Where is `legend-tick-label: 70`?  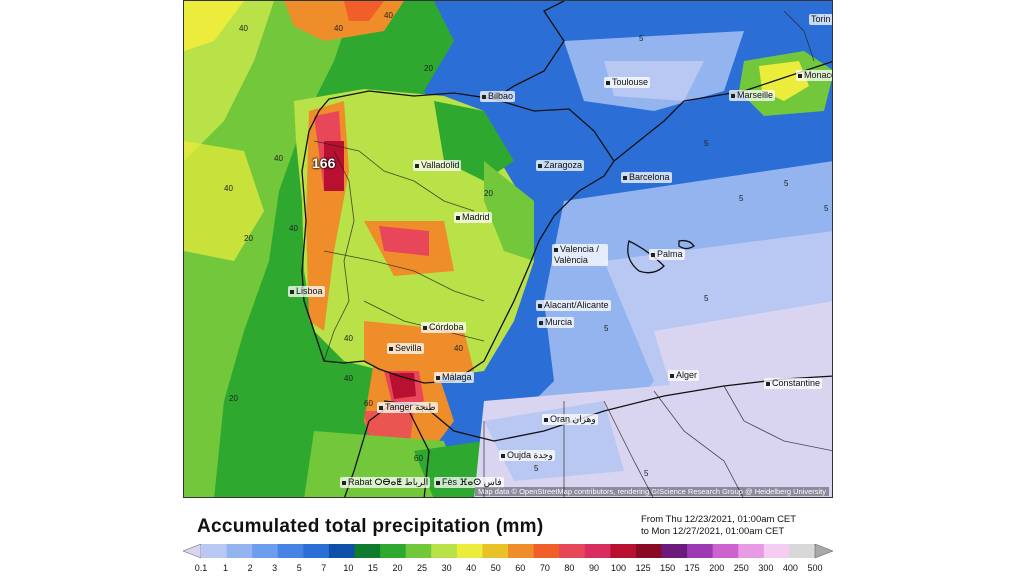 legend-tick-label: 70 is located at coordinates (544, 568).